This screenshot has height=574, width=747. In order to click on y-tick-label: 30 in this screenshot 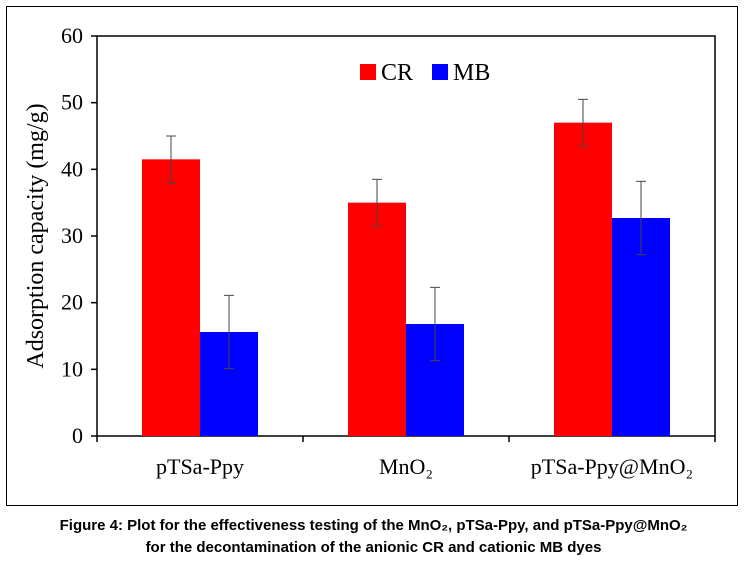, I will do `click(72, 235)`.